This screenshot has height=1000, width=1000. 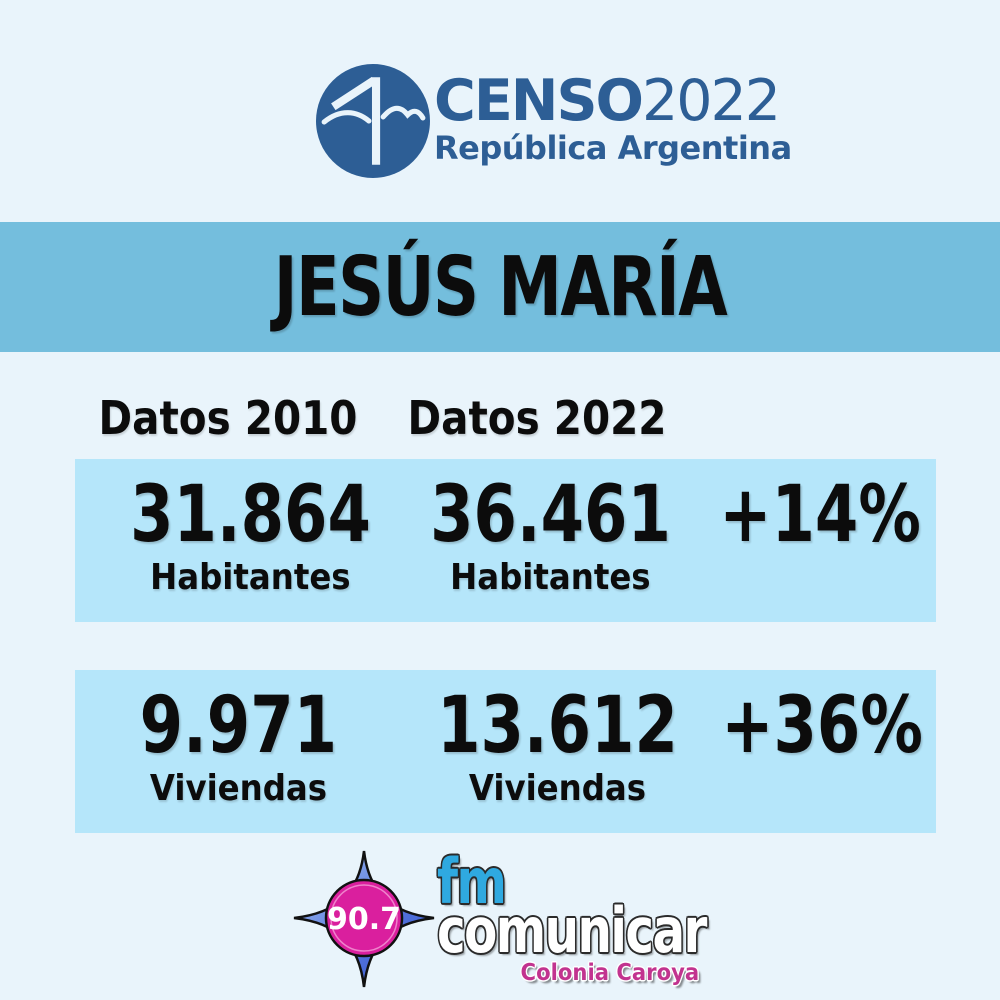 I want to click on stat-delta-habitantes: +14%, so click(x=805, y=511).